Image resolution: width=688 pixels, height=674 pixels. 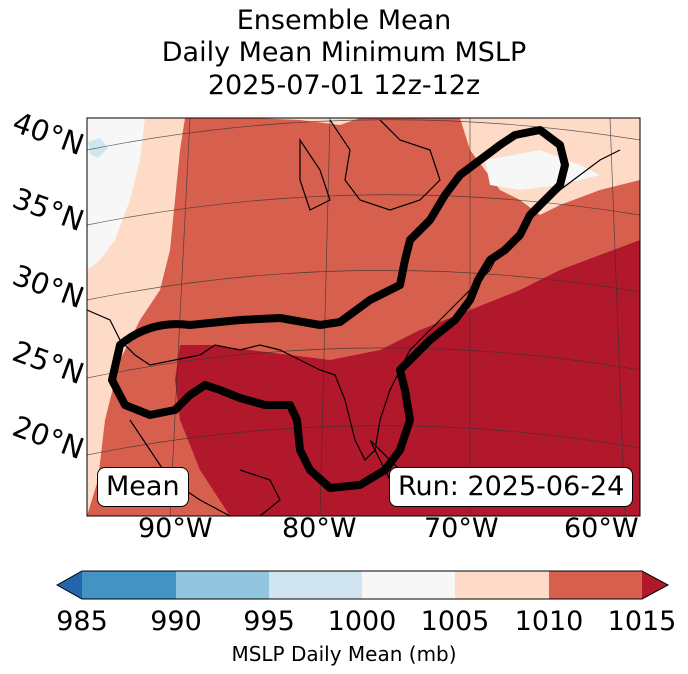 What do you see at coordinates (116, 194) in the screenshot?
I see `field-1000-region-west` at bounding box center [116, 194].